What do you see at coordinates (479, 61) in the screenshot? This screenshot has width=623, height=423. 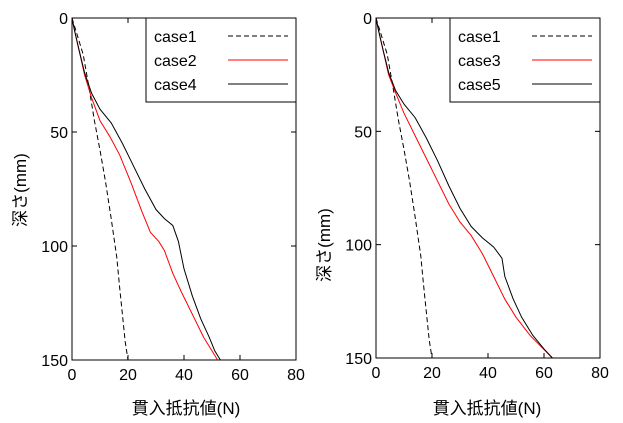 I see `legend-label: case3` at bounding box center [479, 61].